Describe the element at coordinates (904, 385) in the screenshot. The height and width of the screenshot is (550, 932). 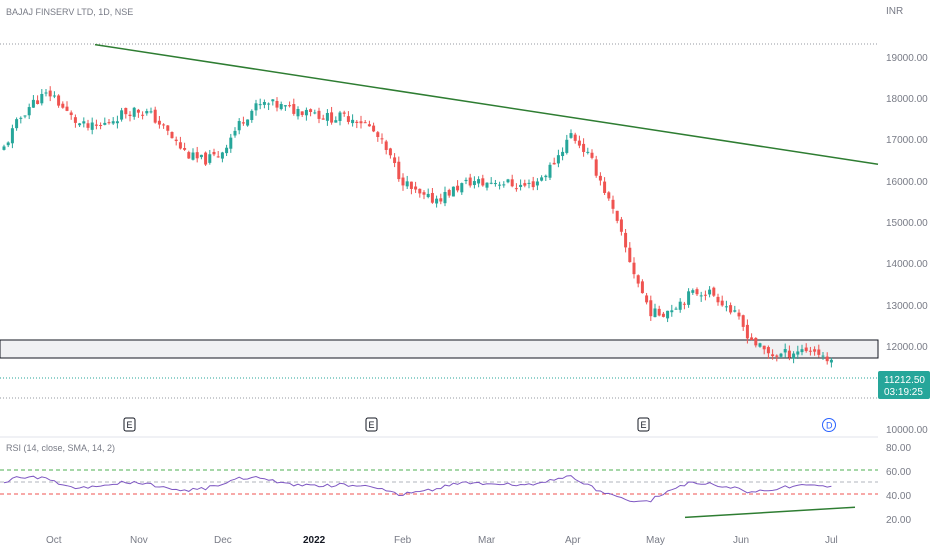
I see `last-price-badge: 11212.50 03:19:25` at that location.